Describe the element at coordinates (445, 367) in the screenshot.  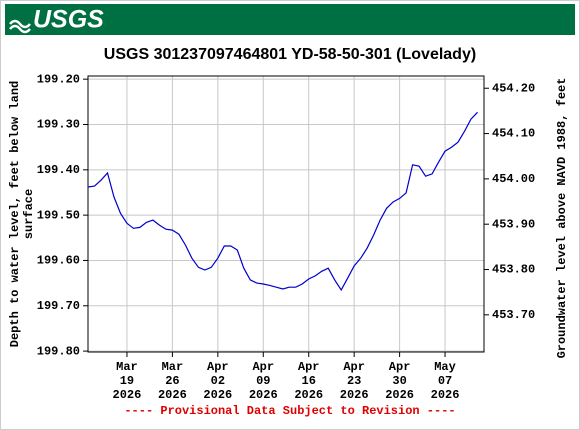
I see `x-tick-label: May` at that location.